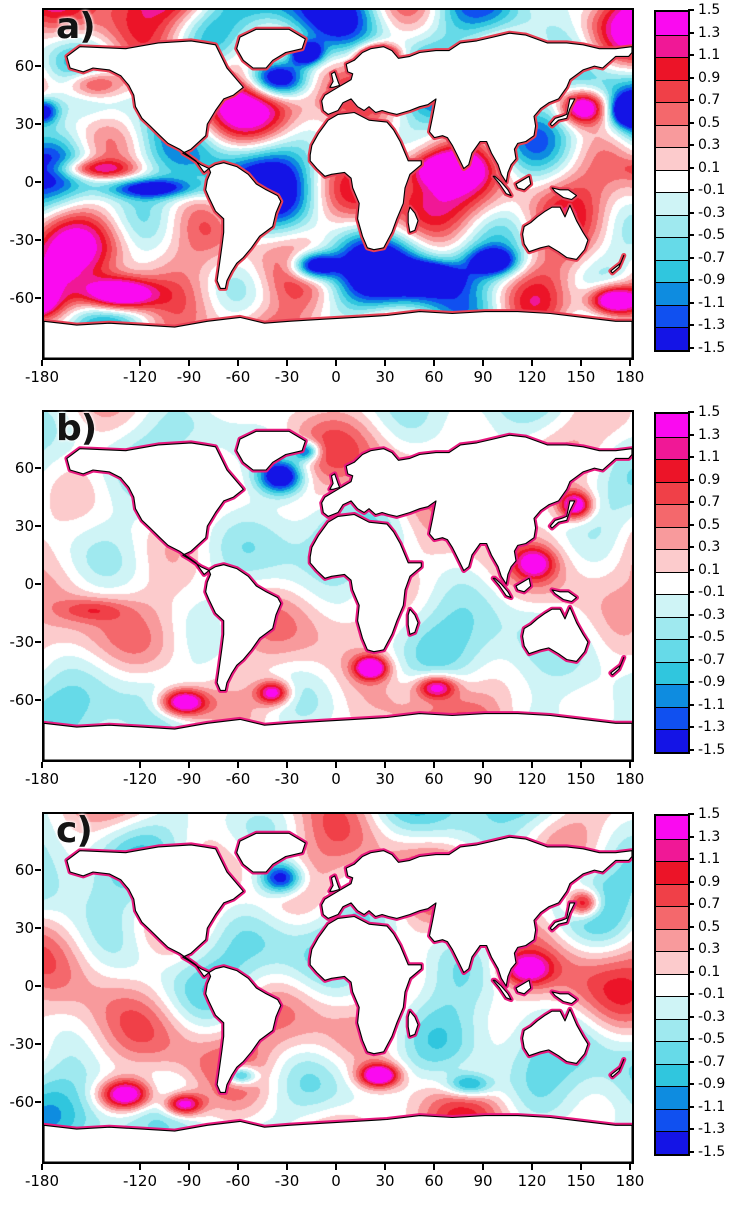 Image resolution: width=730 pixels, height=1208 pixels. What do you see at coordinates (712, 614) in the screenshot?
I see `colorbar-tick-label: -0.3` at bounding box center [712, 614].